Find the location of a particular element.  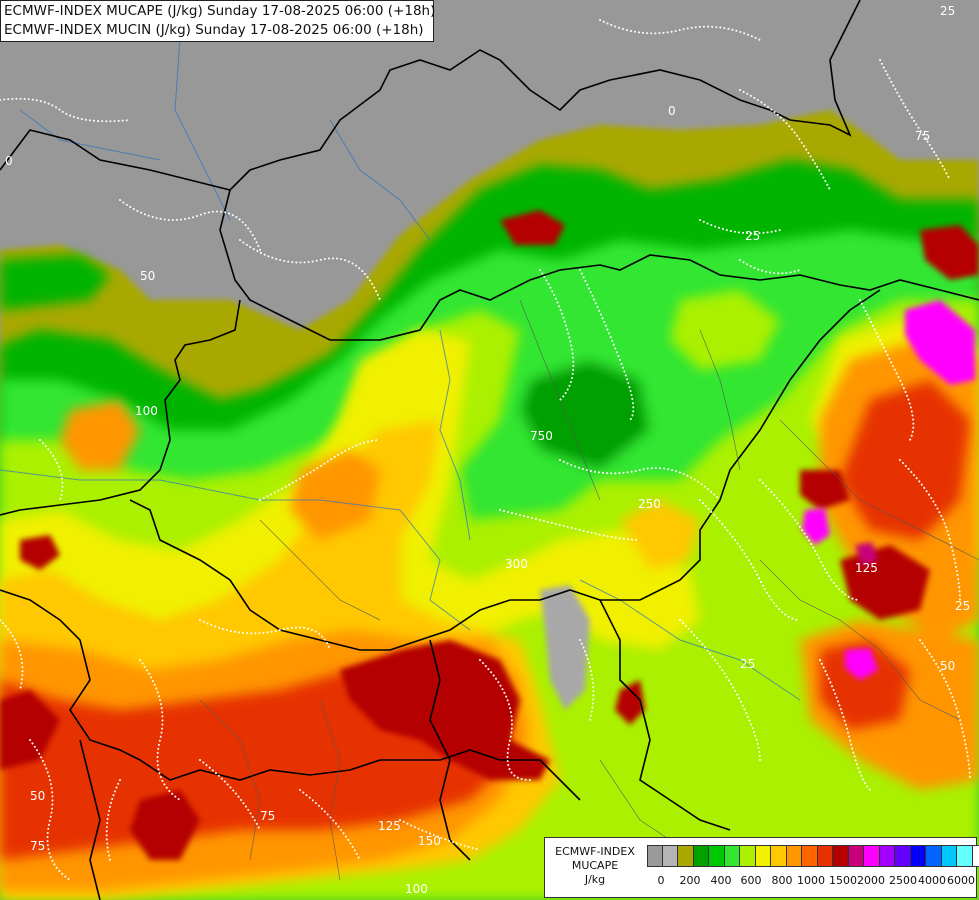

legend-ticks: 0 200 400 600 800 1000 1500 2000 2500 4000 6000 is located at coordinates (811, 881).